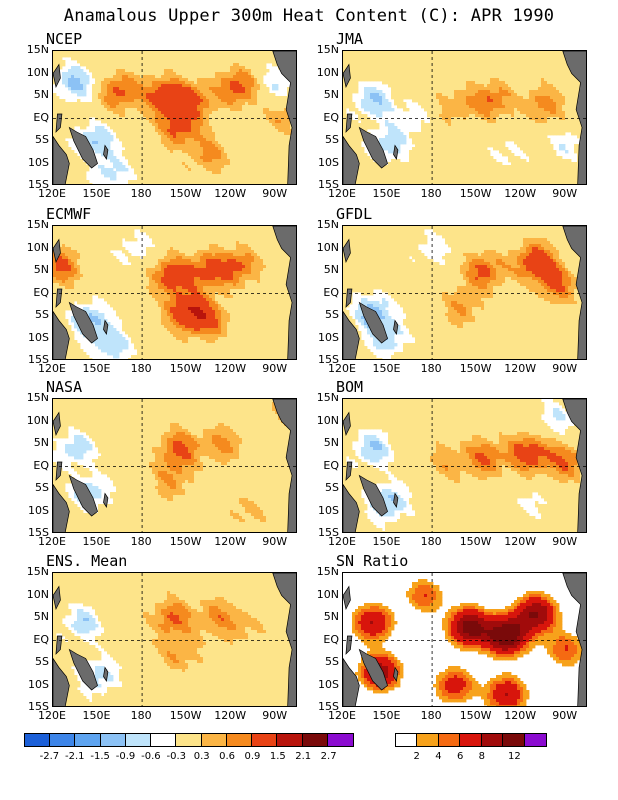  Describe the element at coordinates (354, 214) in the screenshot. I see `panel-title: GFDL` at that location.